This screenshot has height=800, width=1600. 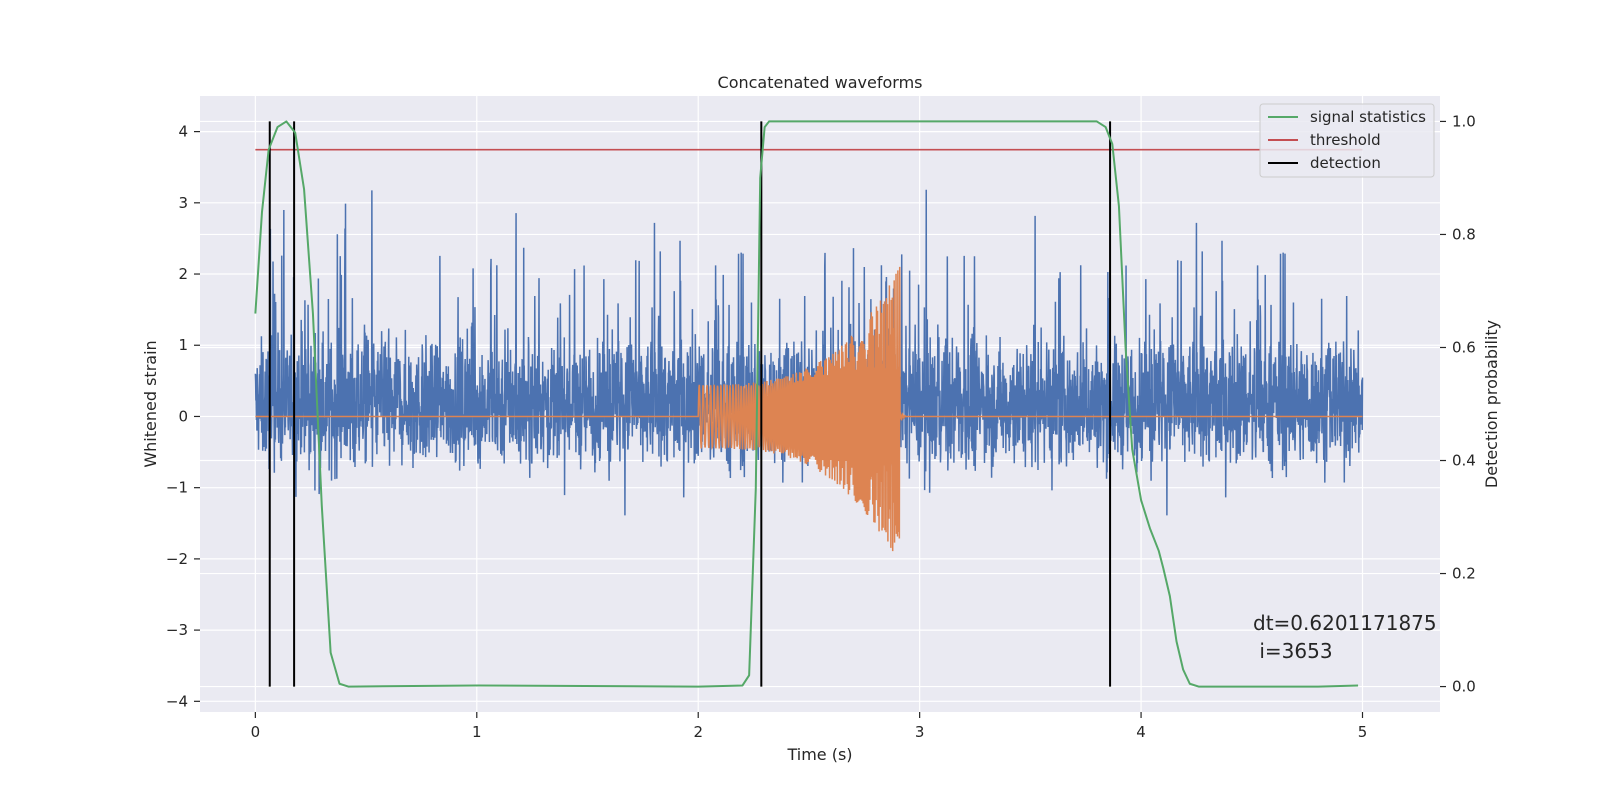 What do you see at coordinates (183, 274) in the screenshot?
I see `y-tick-label-left: 2` at bounding box center [183, 274].